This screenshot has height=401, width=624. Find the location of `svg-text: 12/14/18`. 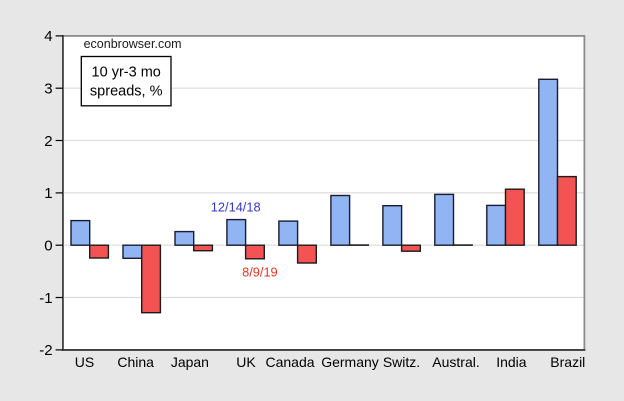

svg-text: 12/14/18 is located at coordinates (236, 207).